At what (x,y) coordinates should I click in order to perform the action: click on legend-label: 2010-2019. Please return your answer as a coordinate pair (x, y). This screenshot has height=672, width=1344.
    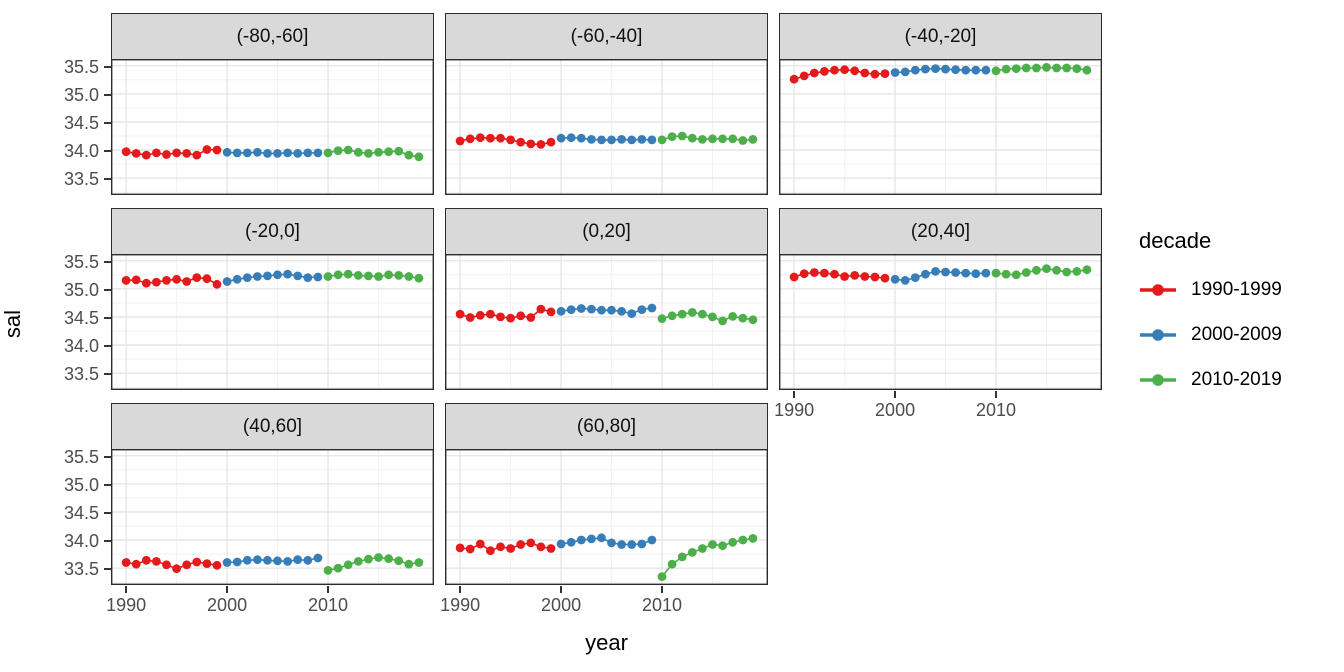
    Looking at the image, I should click on (1236, 379).